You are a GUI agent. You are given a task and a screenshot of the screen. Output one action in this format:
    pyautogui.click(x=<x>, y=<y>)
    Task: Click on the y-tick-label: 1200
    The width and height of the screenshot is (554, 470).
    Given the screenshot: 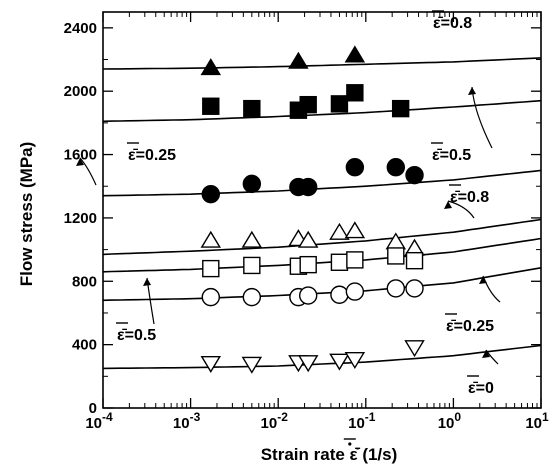 What is the action you would take?
    pyautogui.click(x=80, y=218)
    